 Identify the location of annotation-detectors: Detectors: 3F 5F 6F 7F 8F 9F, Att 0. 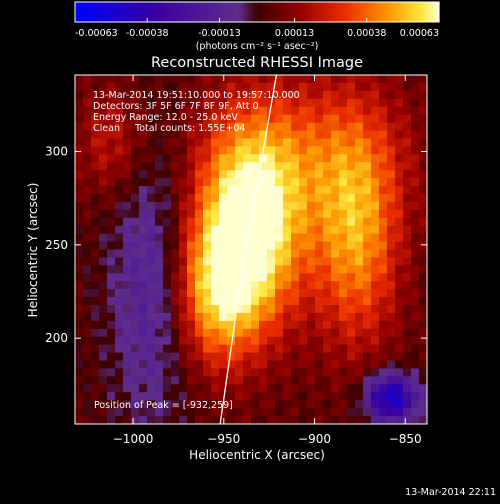
(176, 106).